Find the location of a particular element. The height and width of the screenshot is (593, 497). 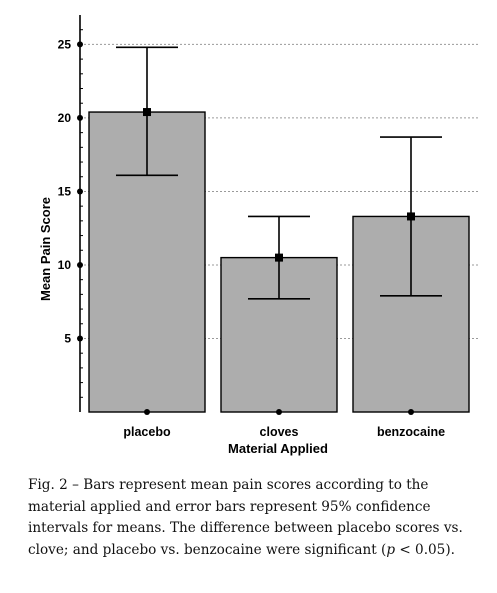

x-axis-title: Material Applied is located at coordinates (278, 448).